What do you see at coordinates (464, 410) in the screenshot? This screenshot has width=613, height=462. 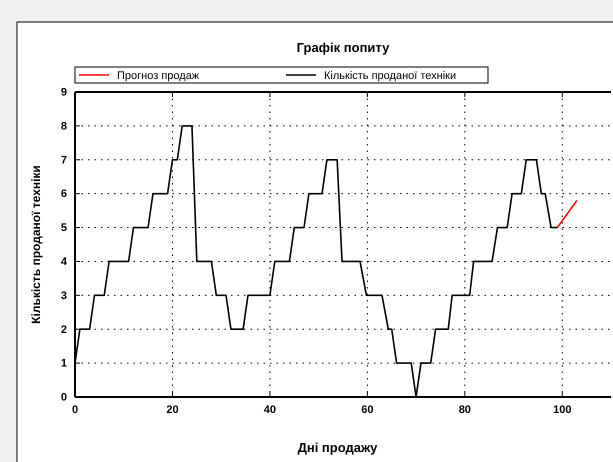 I see `x-tick-label: 80` at bounding box center [464, 410].